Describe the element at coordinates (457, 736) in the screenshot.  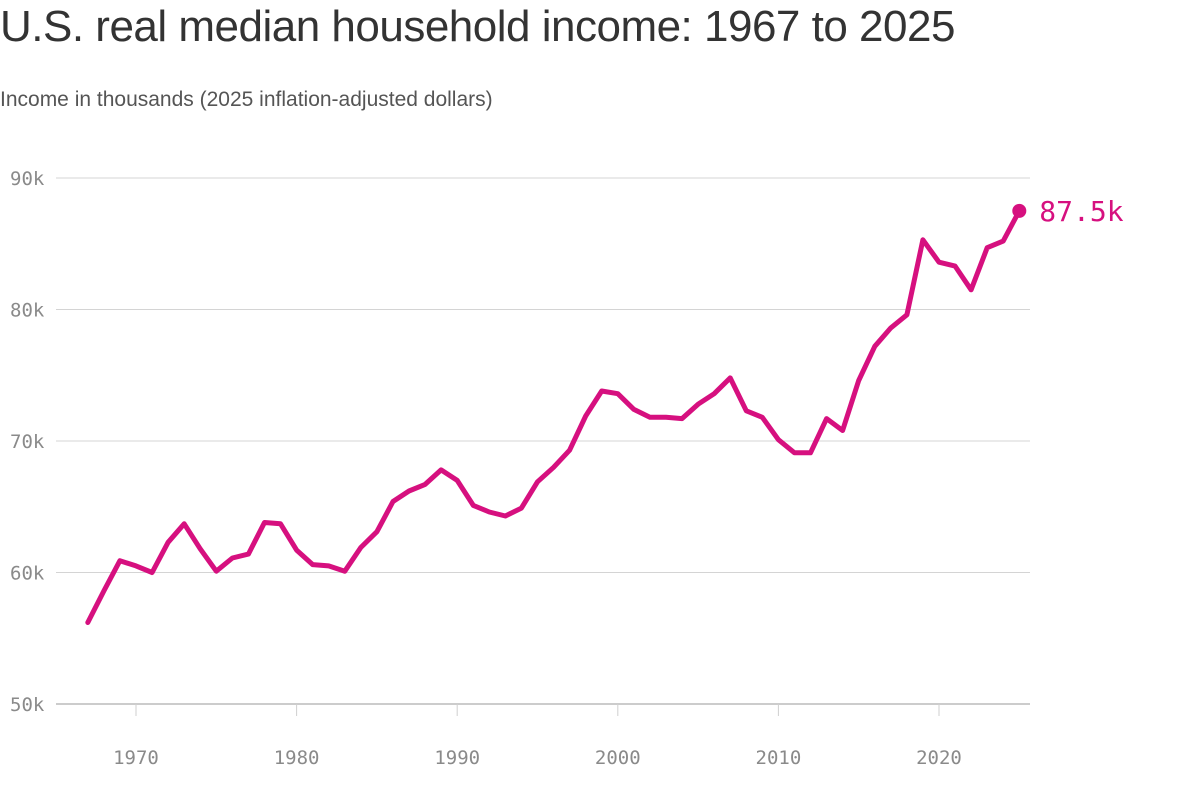
I see `x-tick: 1990` at that location.